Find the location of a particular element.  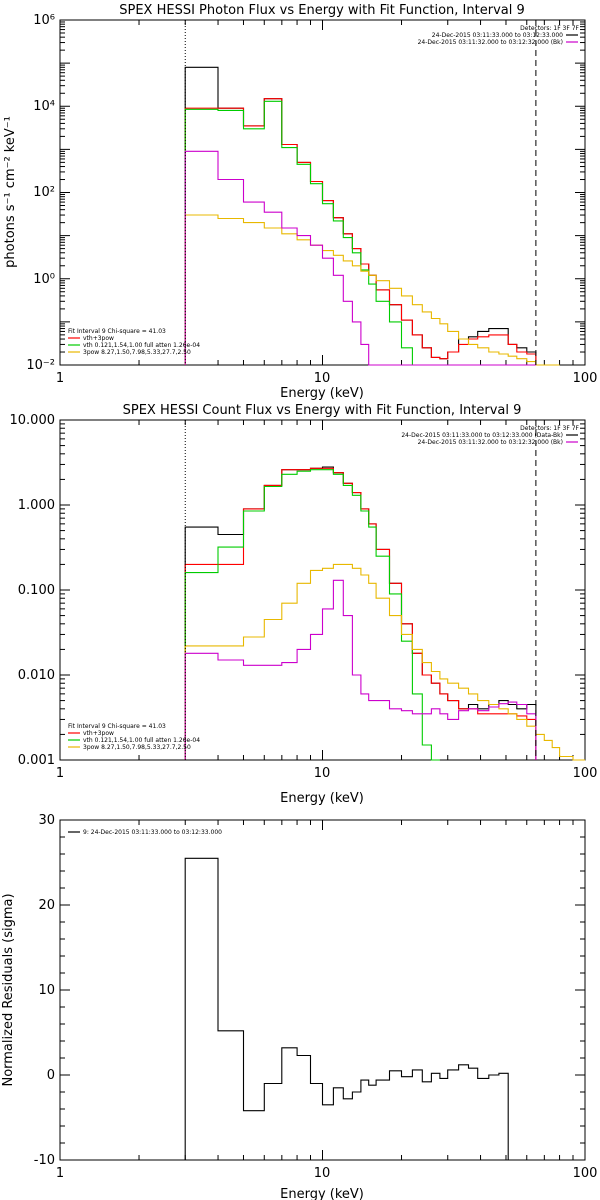

y-tick-label: 10² is located at coordinates (44, 192).